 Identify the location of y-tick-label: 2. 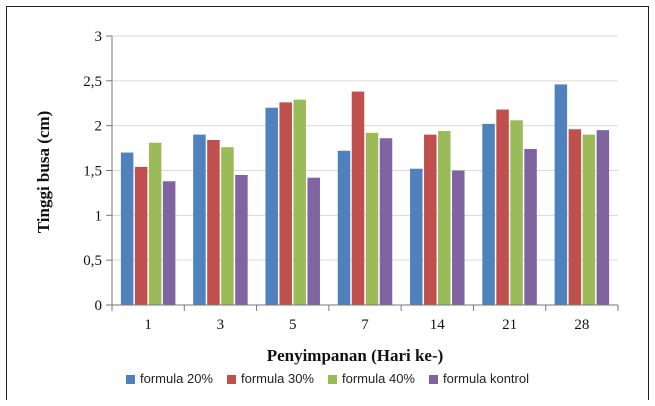
(99, 127).